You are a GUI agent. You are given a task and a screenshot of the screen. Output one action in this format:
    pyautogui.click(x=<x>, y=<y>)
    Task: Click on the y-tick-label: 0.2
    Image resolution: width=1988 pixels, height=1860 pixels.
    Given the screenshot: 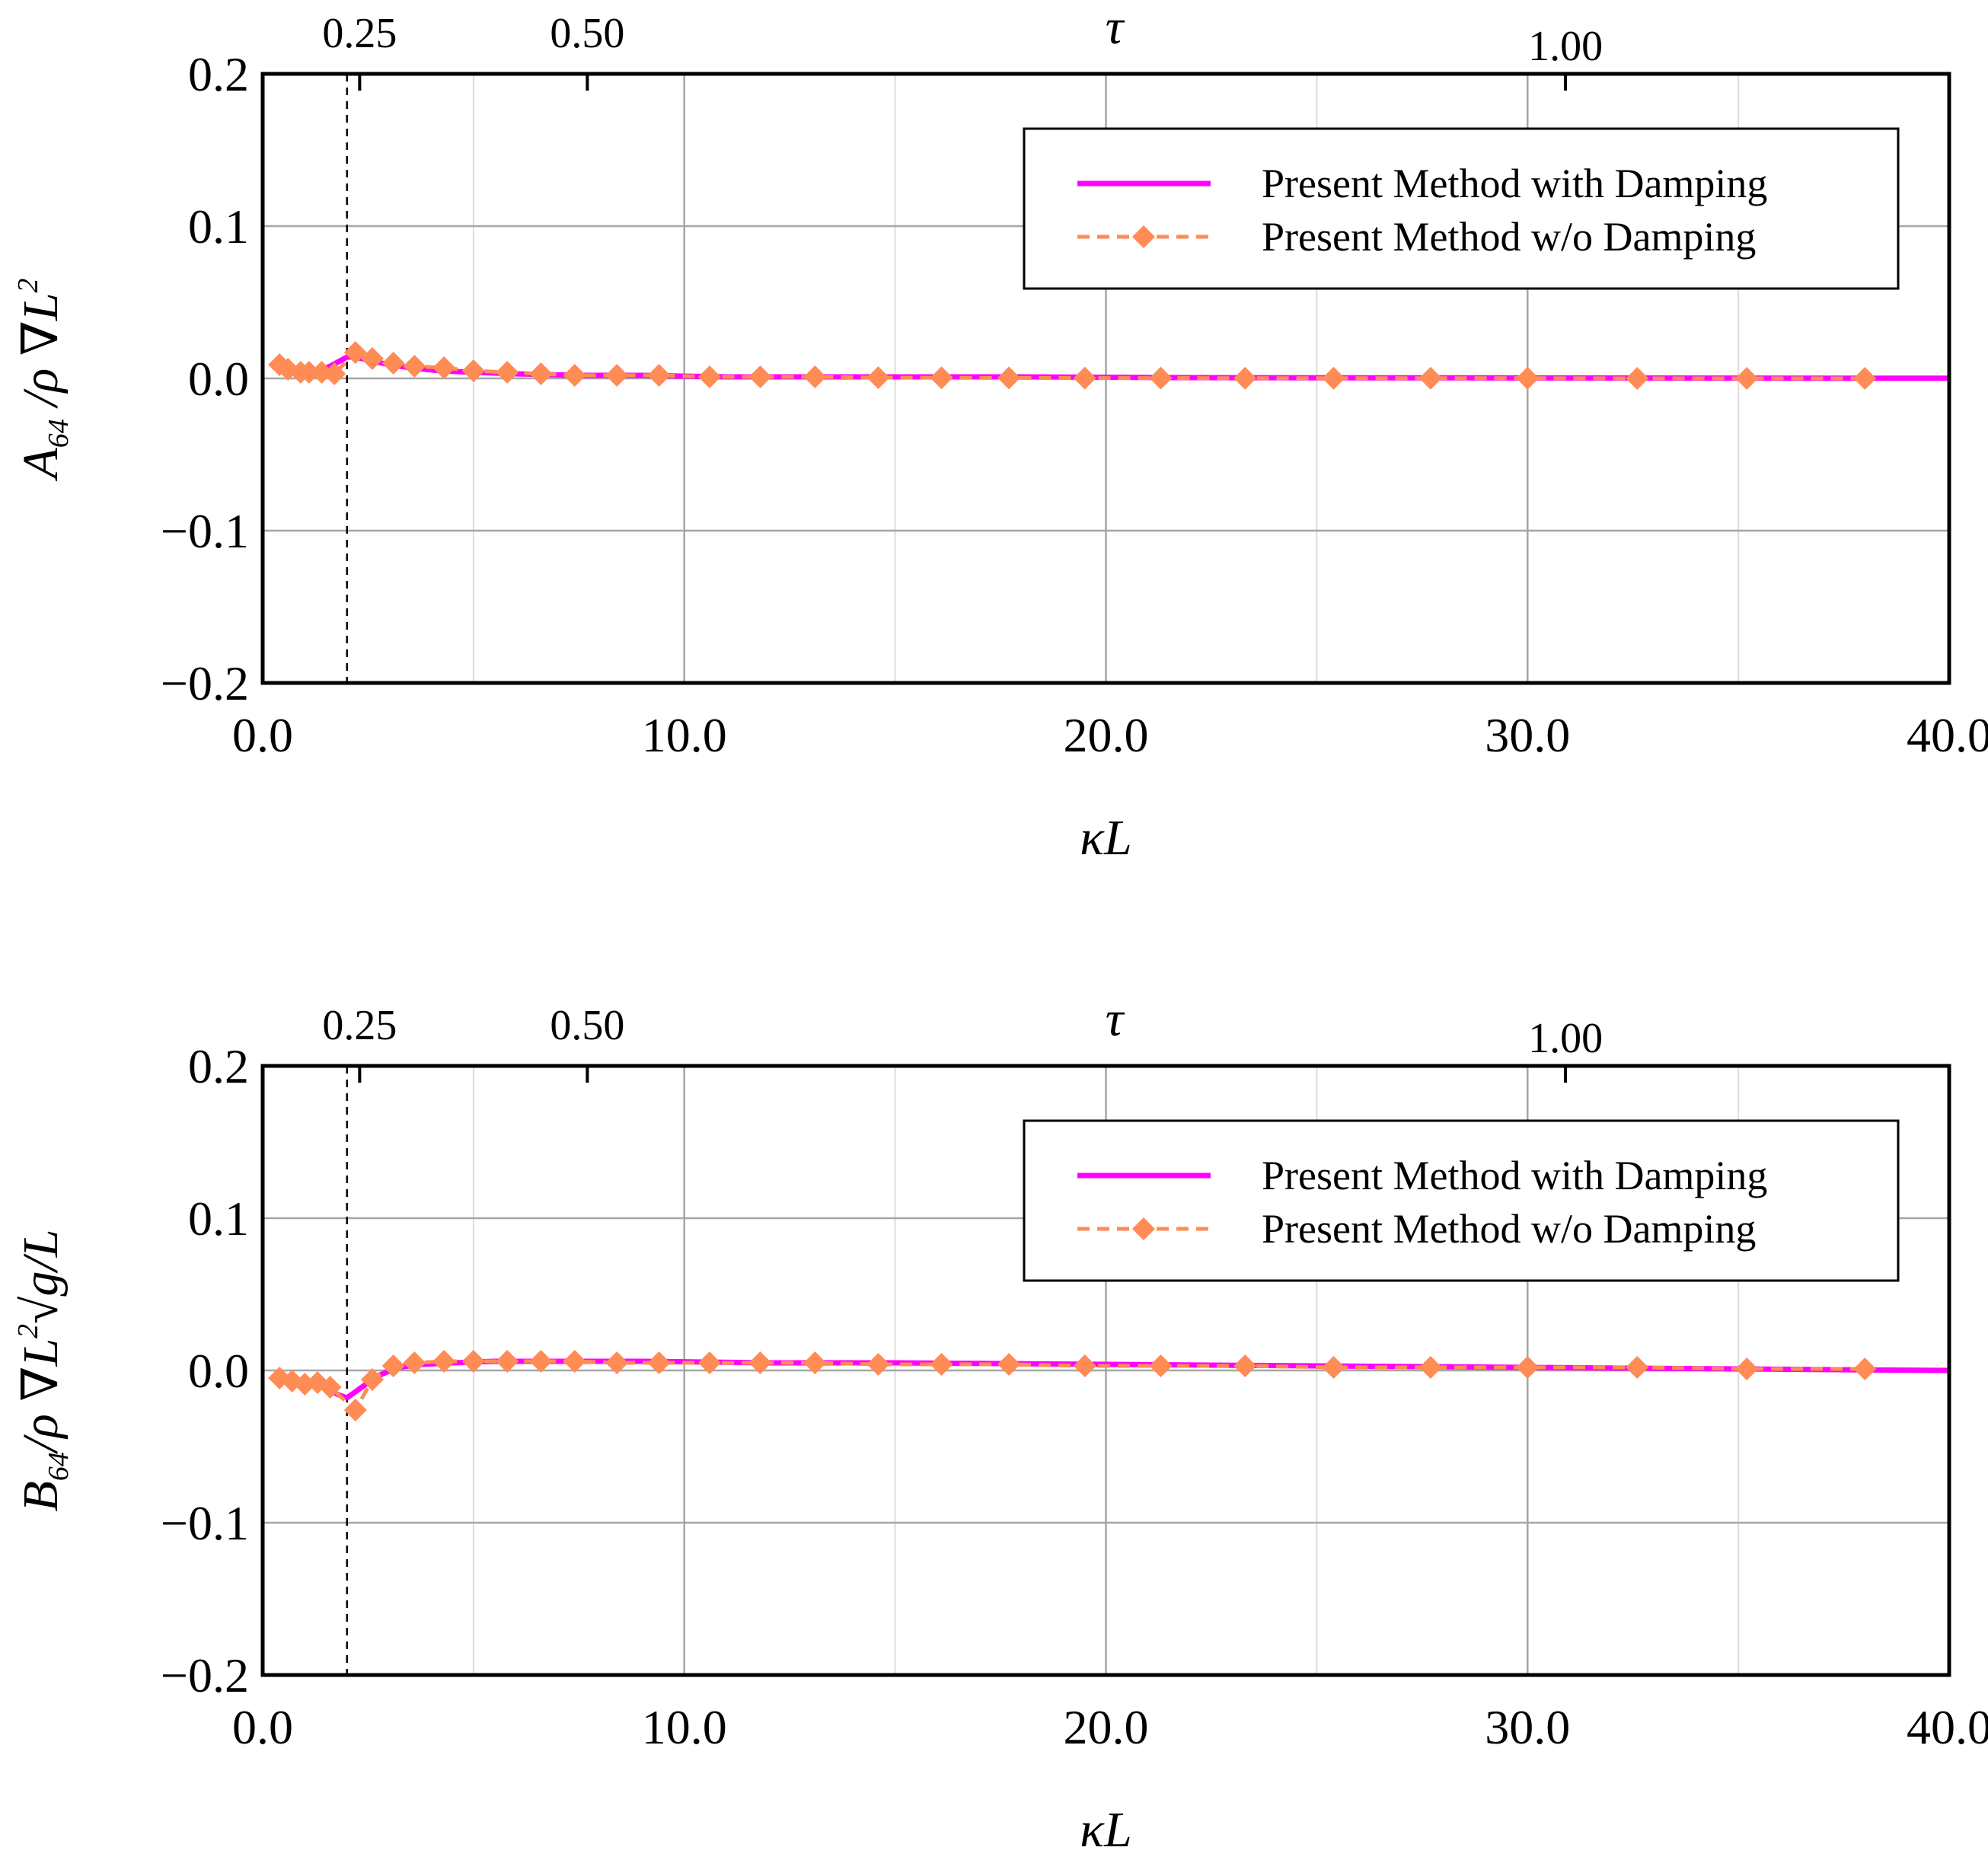 What is the action you would take?
    pyautogui.click(x=218, y=74)
    